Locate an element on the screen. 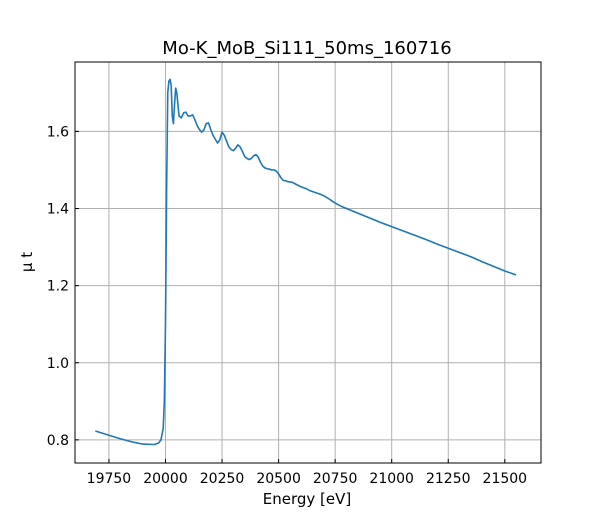  x-axis-label: Energy [eV] is located at coordinates (307, 499).